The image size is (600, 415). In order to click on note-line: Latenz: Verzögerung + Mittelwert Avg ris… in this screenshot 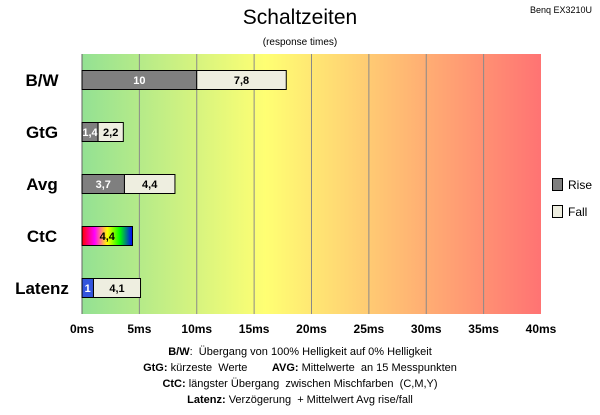, I will do `click(300, 400)`.